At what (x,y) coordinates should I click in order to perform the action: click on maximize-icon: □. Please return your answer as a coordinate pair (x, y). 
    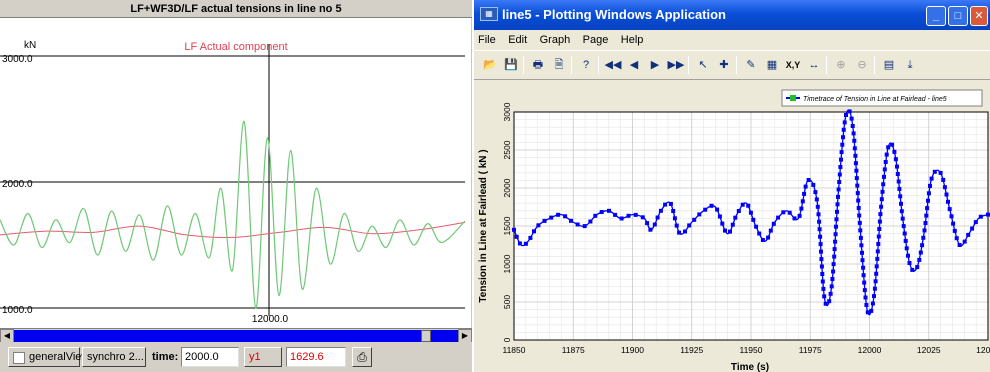
    Looking at the image, I should click on (958, 16).